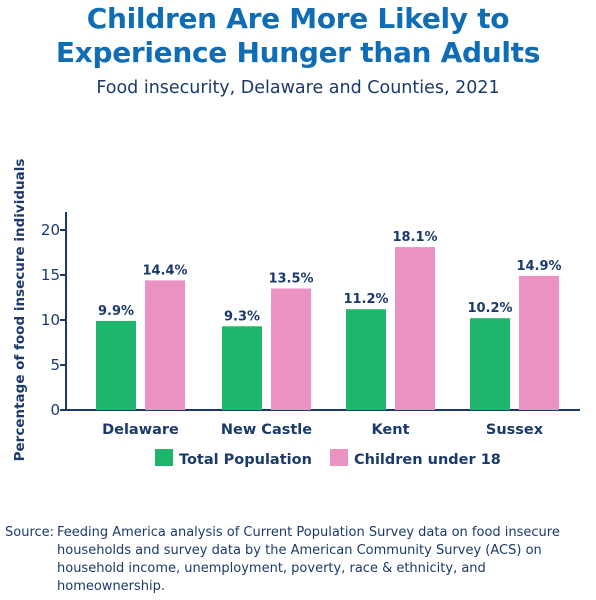 Image resolution: width=596 pixels, height=600 pixels. I want to click on y-tick-label: 15, so click(50, 275).